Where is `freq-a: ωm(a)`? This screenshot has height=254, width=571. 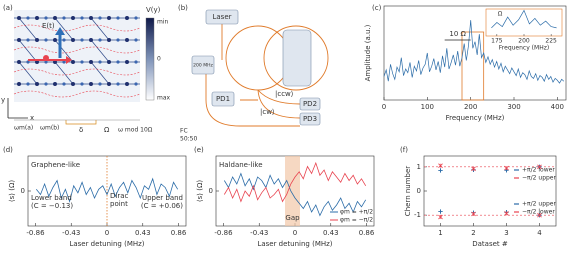 freq-a: ωm(a) is located at coordinates (23, 128).